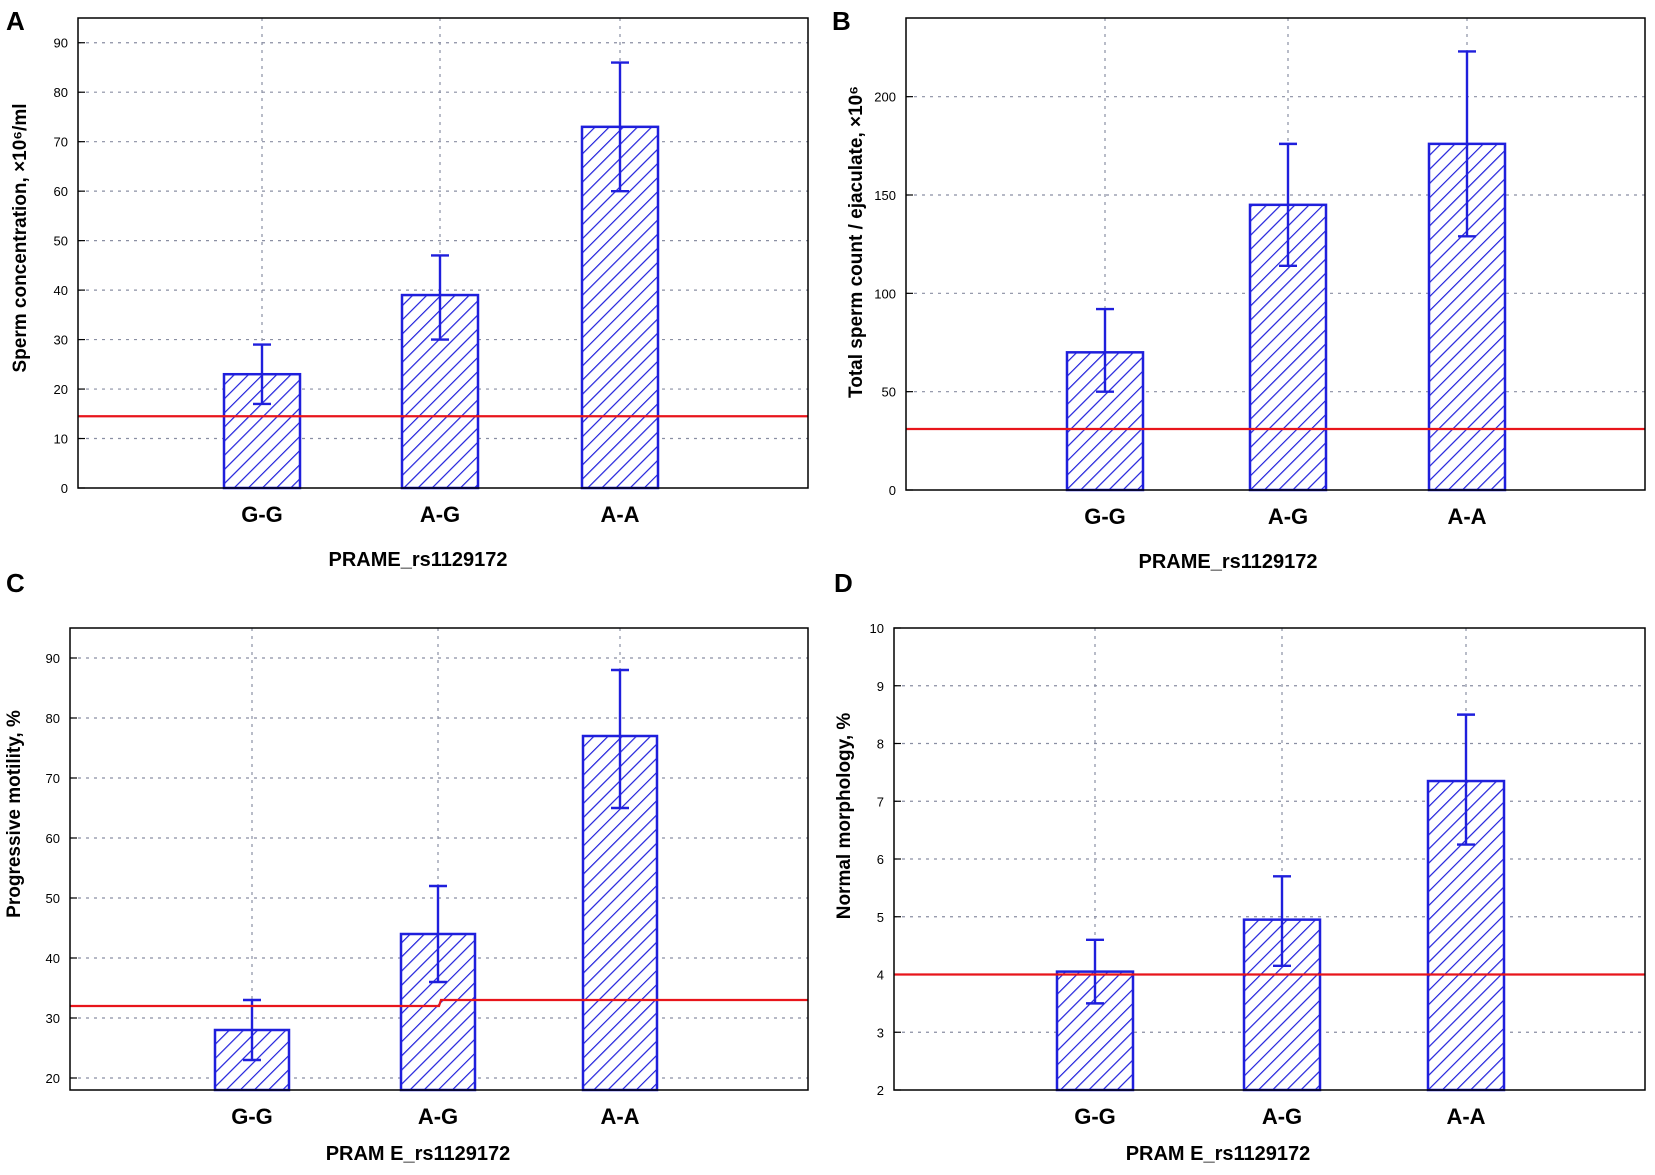 Image resolution: width=1655 pixels, height=1175 pixels. I want to click on panel-letter: B, so click(841, 21).